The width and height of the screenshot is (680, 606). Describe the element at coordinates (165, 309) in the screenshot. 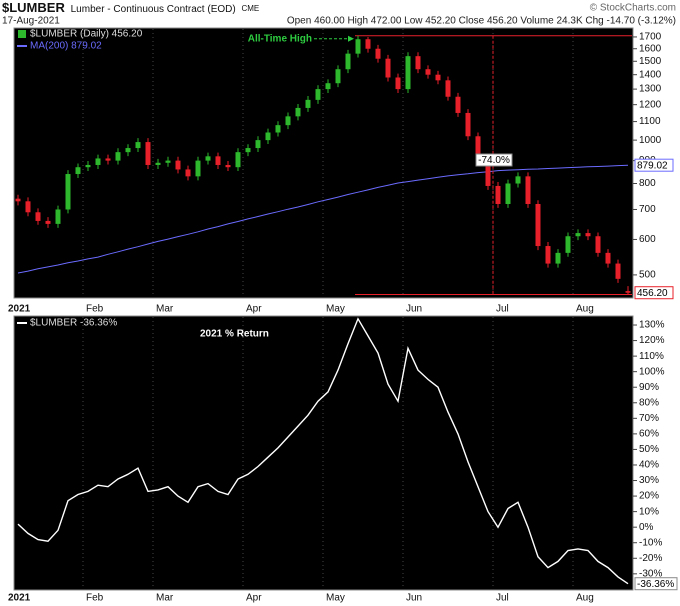

I see `x-tick-label: Mar` at that location.